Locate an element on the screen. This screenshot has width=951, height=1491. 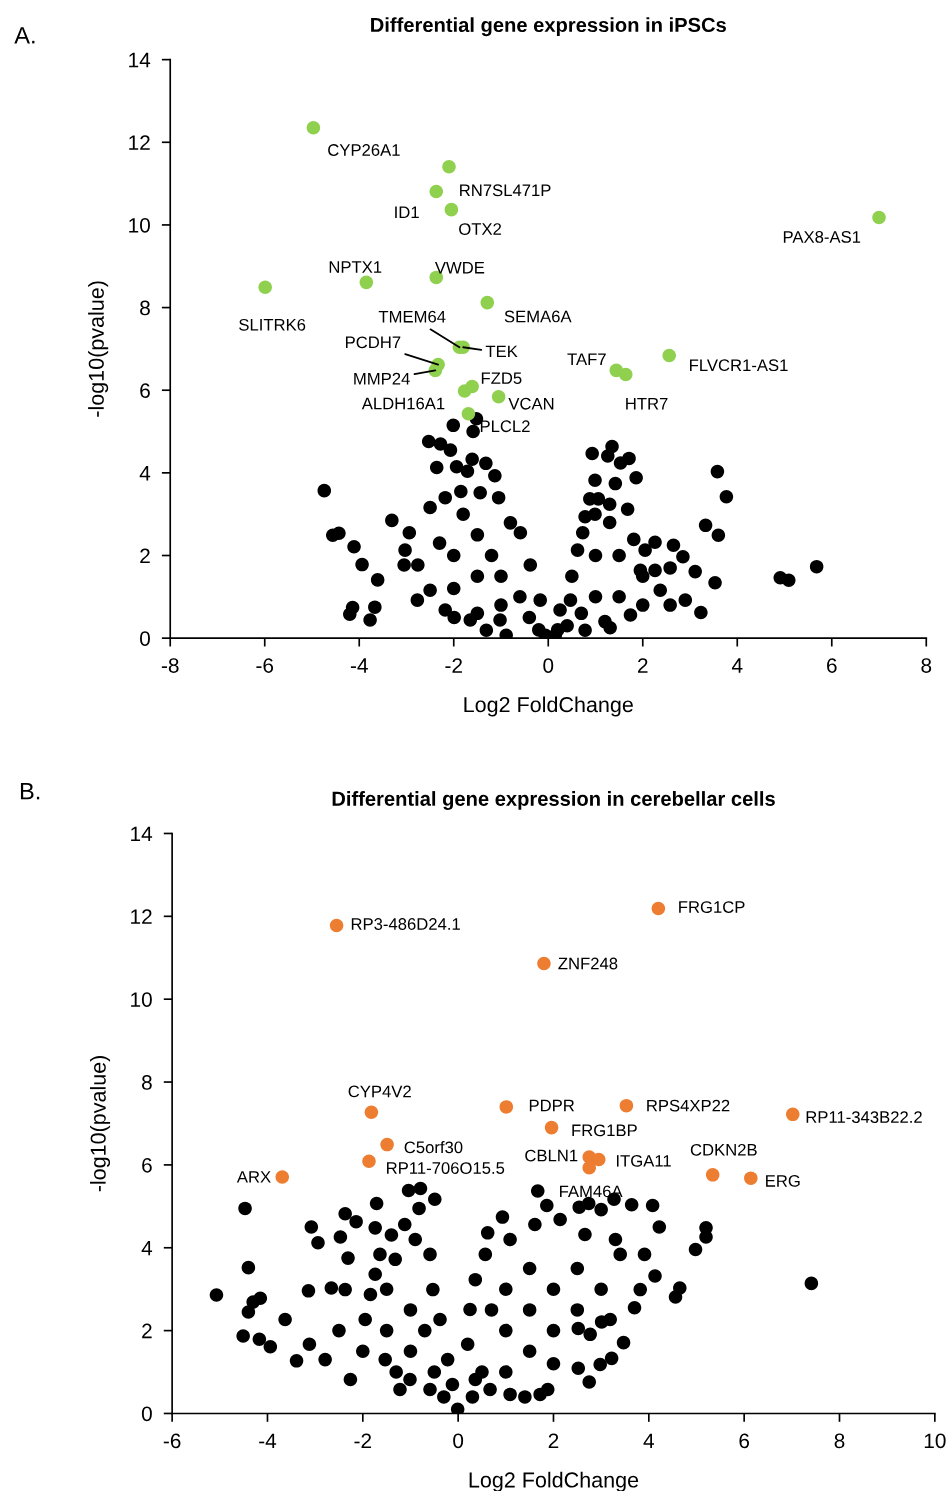
annotation: VWDE is located at coordinates (459, 267).